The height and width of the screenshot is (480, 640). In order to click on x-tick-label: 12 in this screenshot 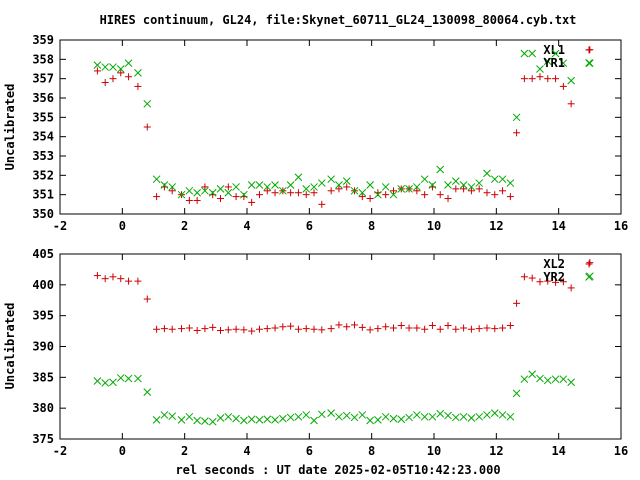, I will do `click(496, 226)`.